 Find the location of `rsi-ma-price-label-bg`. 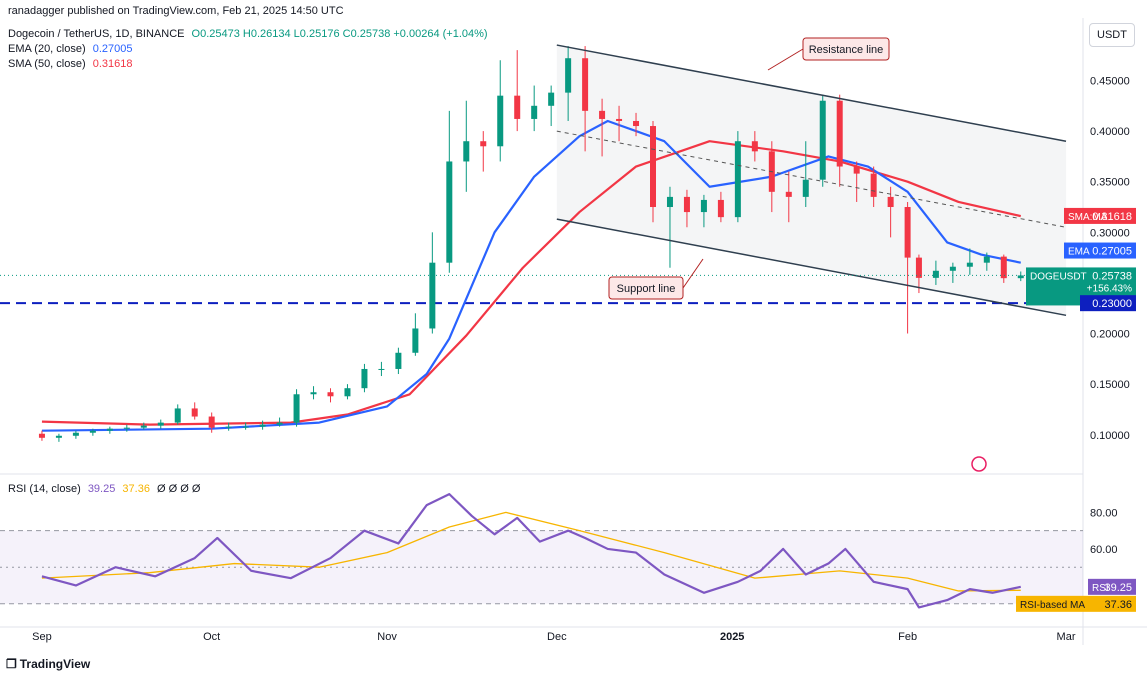

rsi-ma-price-label-bg is located at coordinates (1076, 603).